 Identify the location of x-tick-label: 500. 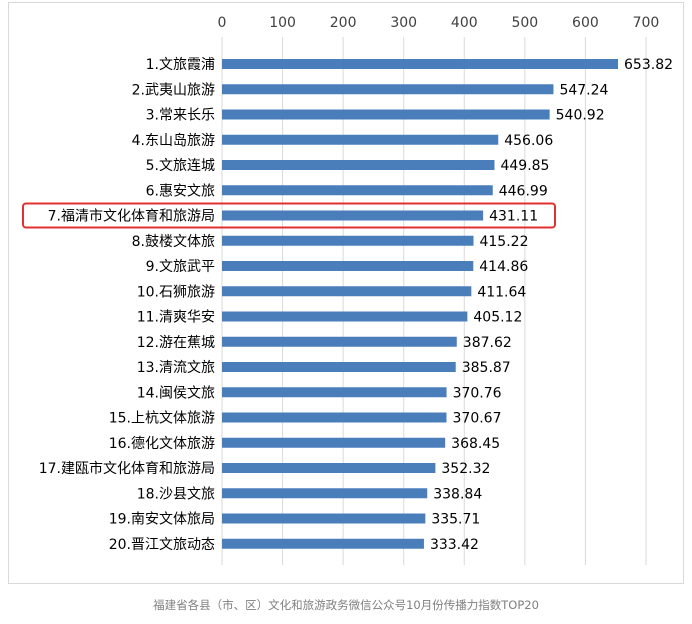
(524, 23).